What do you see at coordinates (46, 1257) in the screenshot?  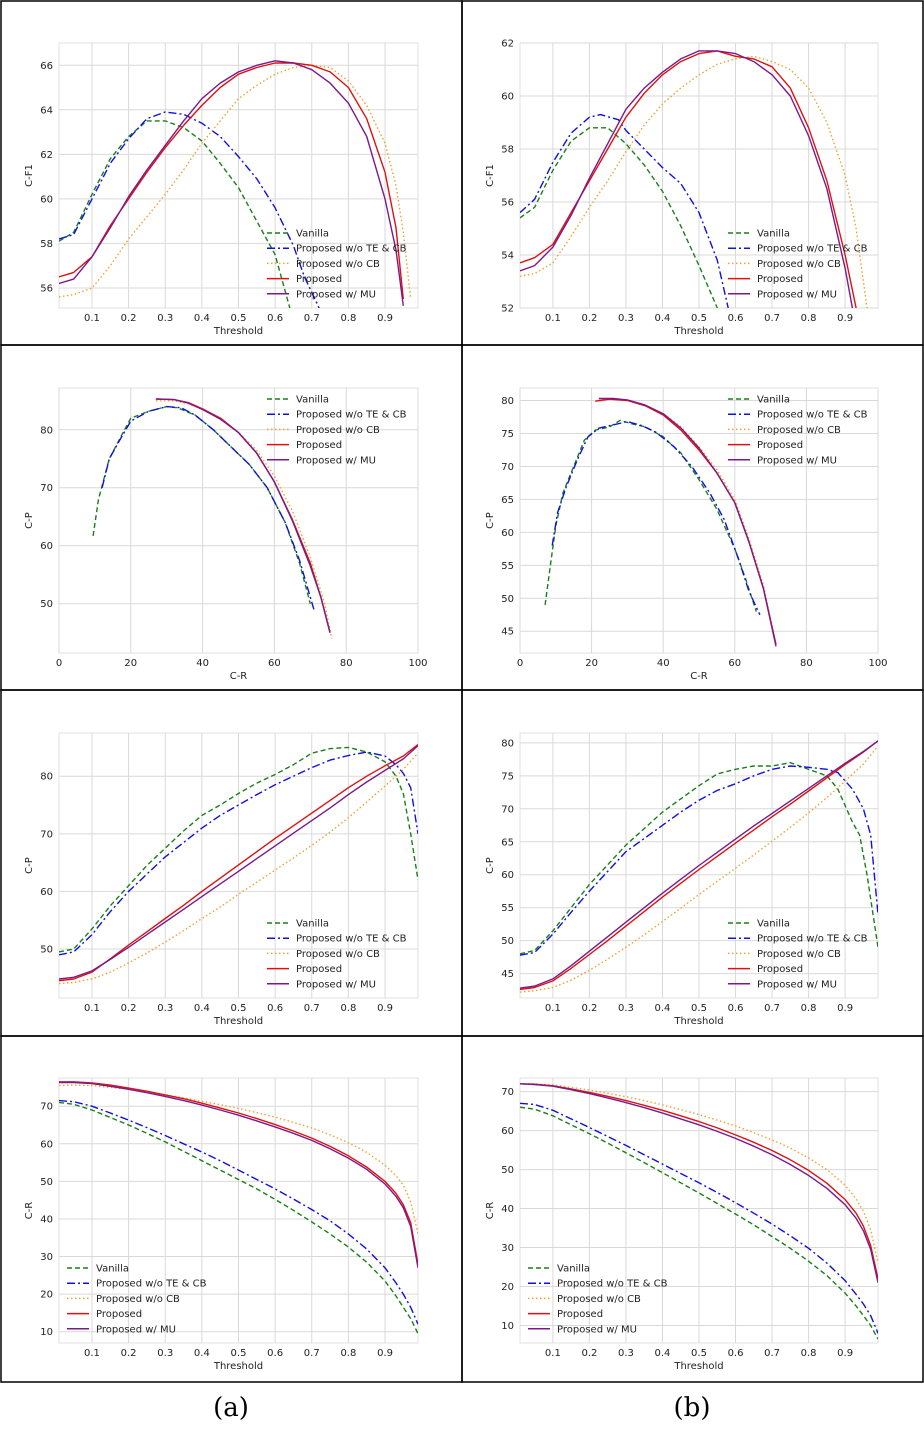 I see `y-tick-label: 30` at bounding box center [46, 1257].